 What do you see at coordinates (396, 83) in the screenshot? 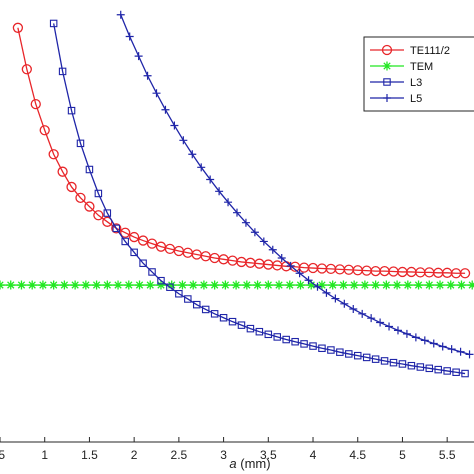
I see `legend-item-l3: L3` at bounding box center [396, 83].